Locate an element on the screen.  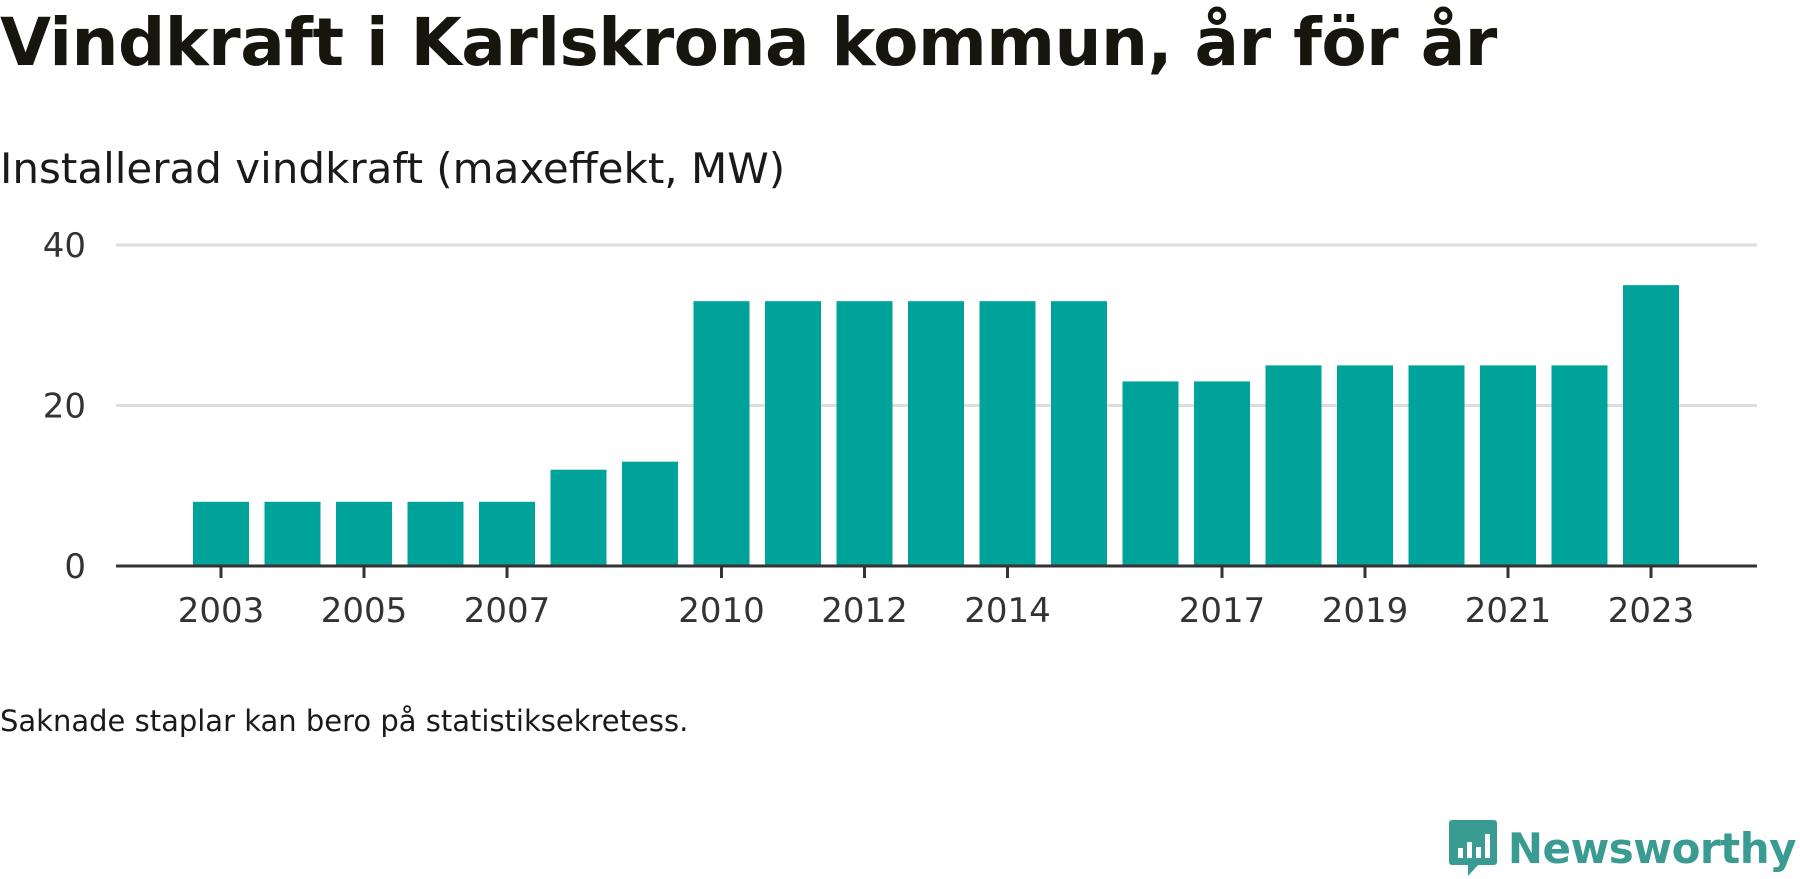
x-tick-label: 2007 is located at coordinates (507, 611).